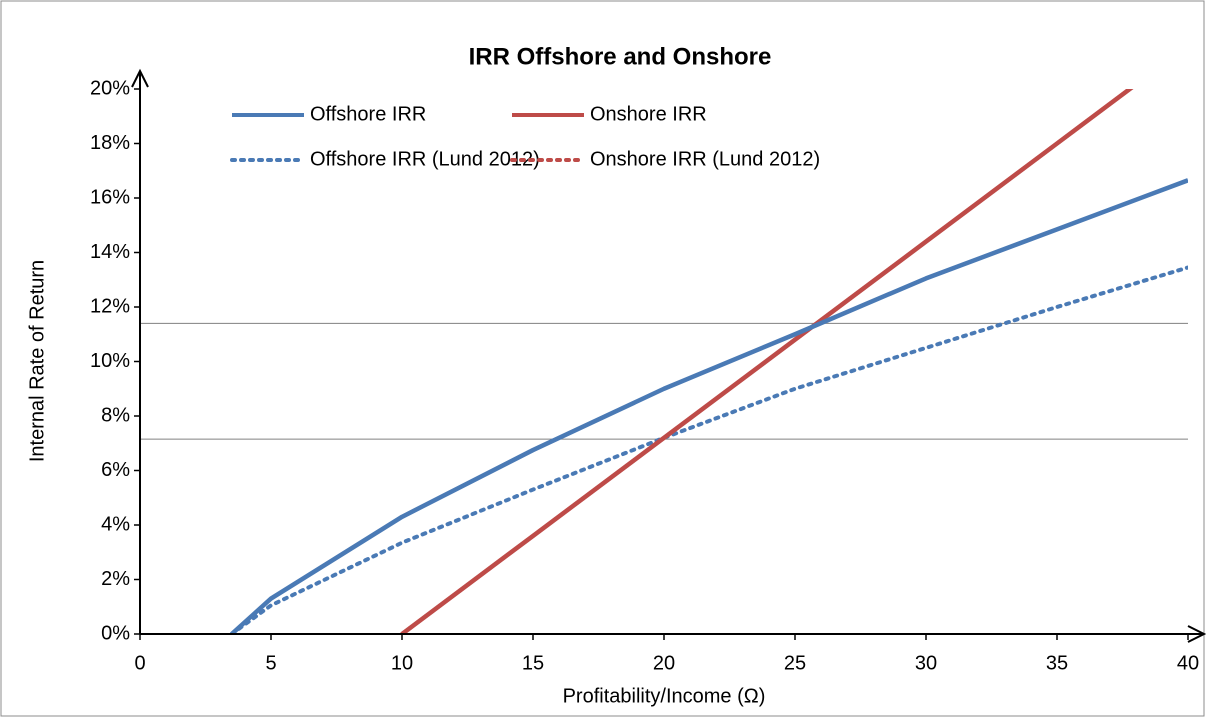  I want to click on legend-label: Onshore IRR, so click(648, 114).